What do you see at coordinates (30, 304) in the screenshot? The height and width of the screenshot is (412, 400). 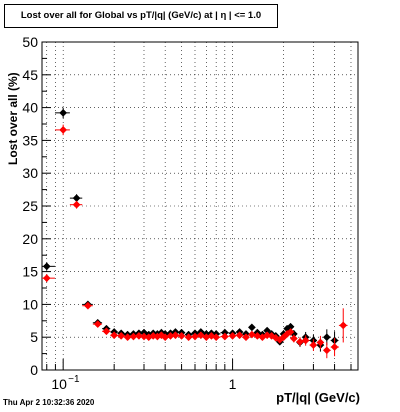 I see `y-tick-label: 10` at bounding box center [30, 304].